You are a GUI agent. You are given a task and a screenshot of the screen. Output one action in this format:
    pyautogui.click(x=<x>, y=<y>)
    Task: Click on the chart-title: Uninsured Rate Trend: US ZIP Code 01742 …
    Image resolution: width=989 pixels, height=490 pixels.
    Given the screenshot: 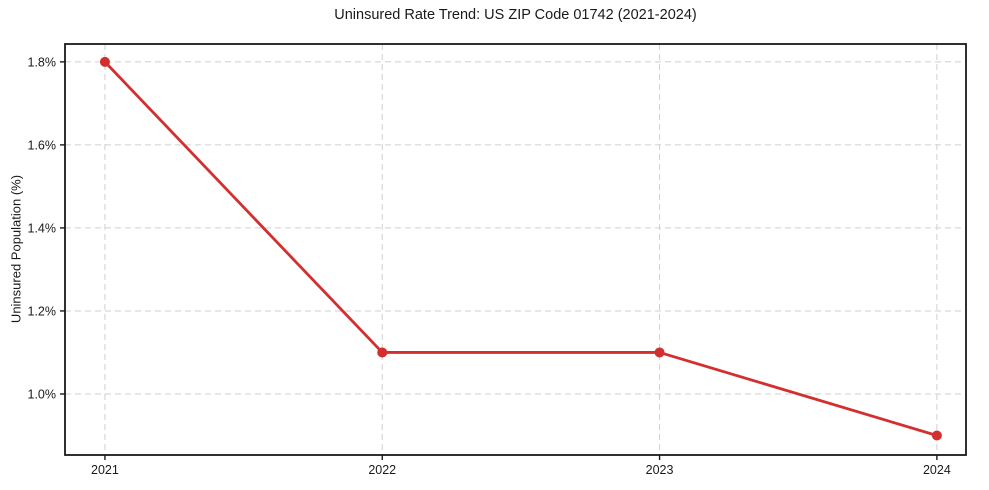 What is the action you would take?
    pyautogui.click(x=515, y=15)
    